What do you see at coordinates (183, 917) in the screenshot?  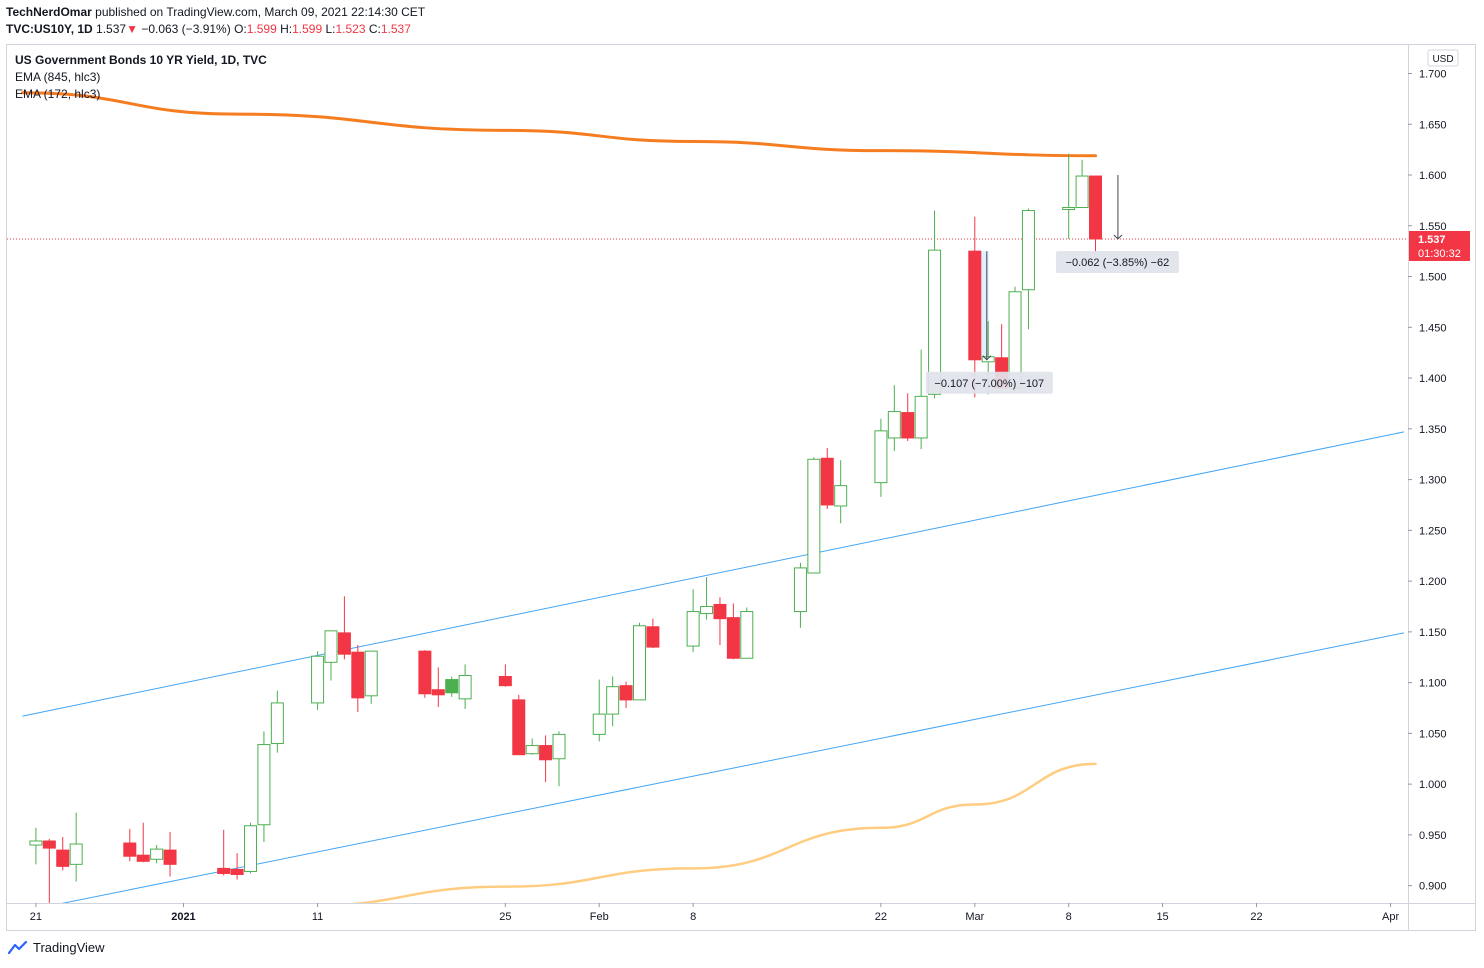 I see `x-tick-label: 2021` at bounding box center [183, 917].